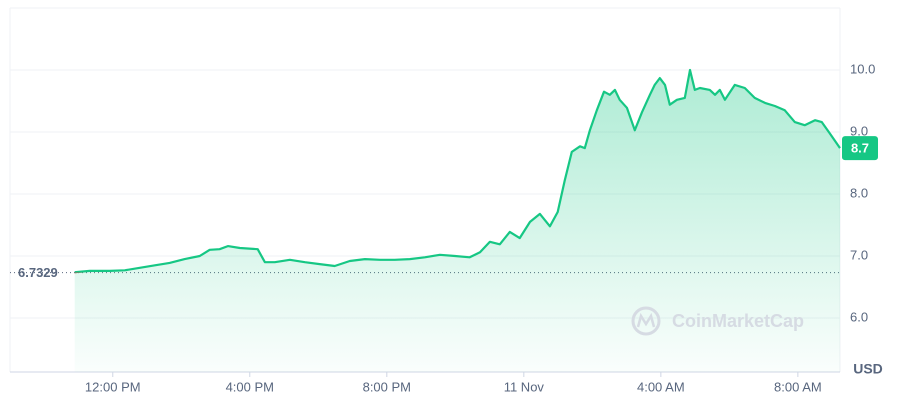 This screenshot has width=900, height=400. What do you see at coordinates (859, 254) in the screenshot?
I see `y-tick-label: 7.0` at bounding box center [859, 254].